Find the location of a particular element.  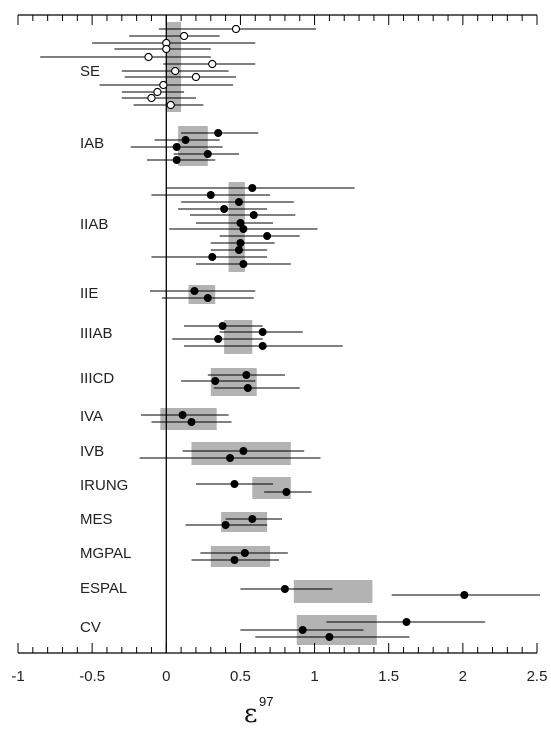

x-tick-label: 2.5 is located at coordinates (537, 676).